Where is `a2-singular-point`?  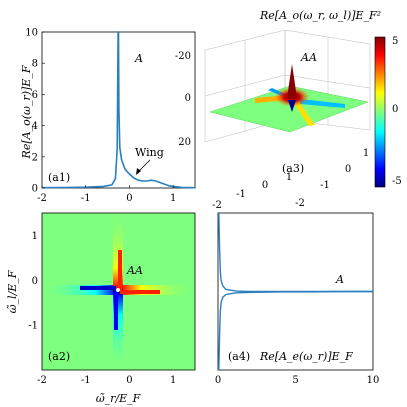
a2-singular-point is located at coordinates (118, 290).